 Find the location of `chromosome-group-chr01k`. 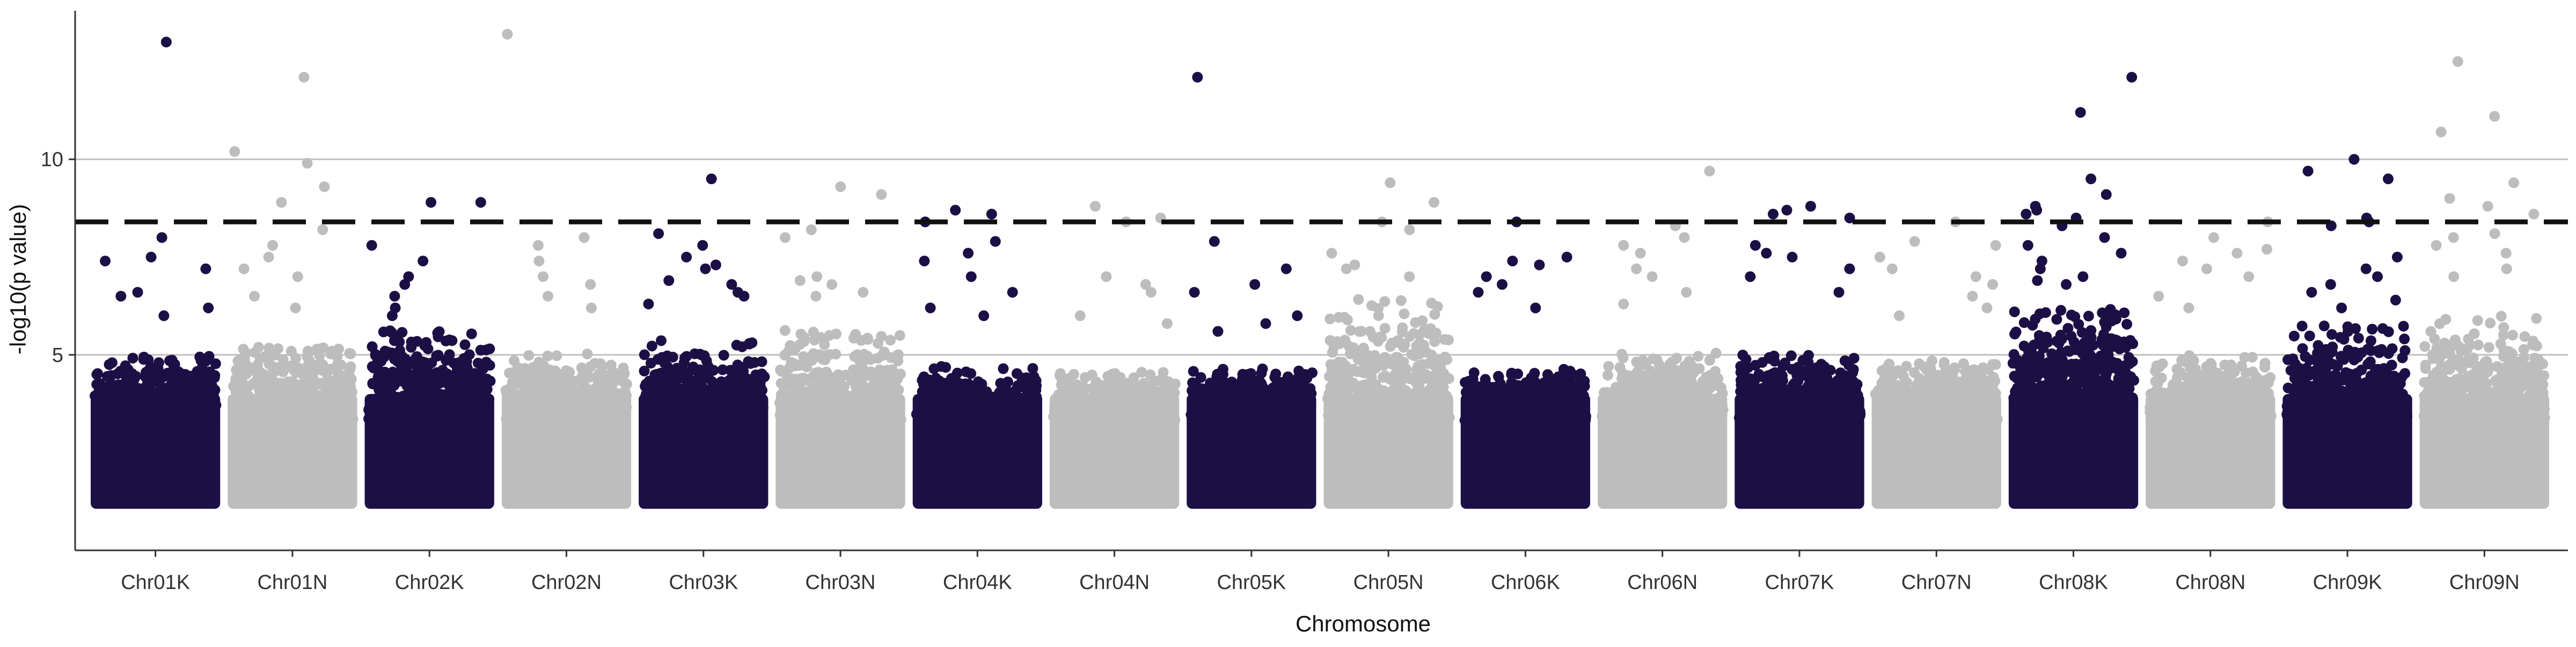

chromosome-group-chr01k is located at coordinates (155, 272).